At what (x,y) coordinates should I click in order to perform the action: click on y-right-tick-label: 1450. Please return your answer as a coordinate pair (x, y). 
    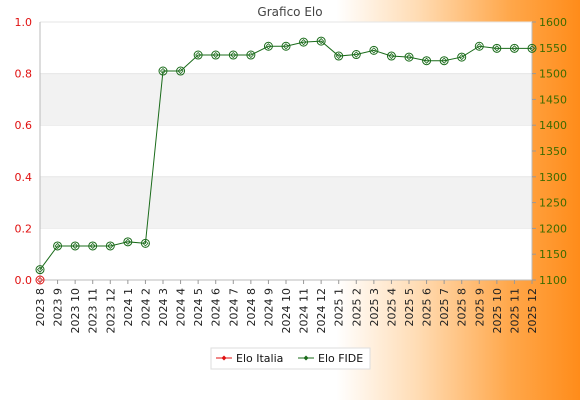
    Looking at the image, I should click on (553, 99).